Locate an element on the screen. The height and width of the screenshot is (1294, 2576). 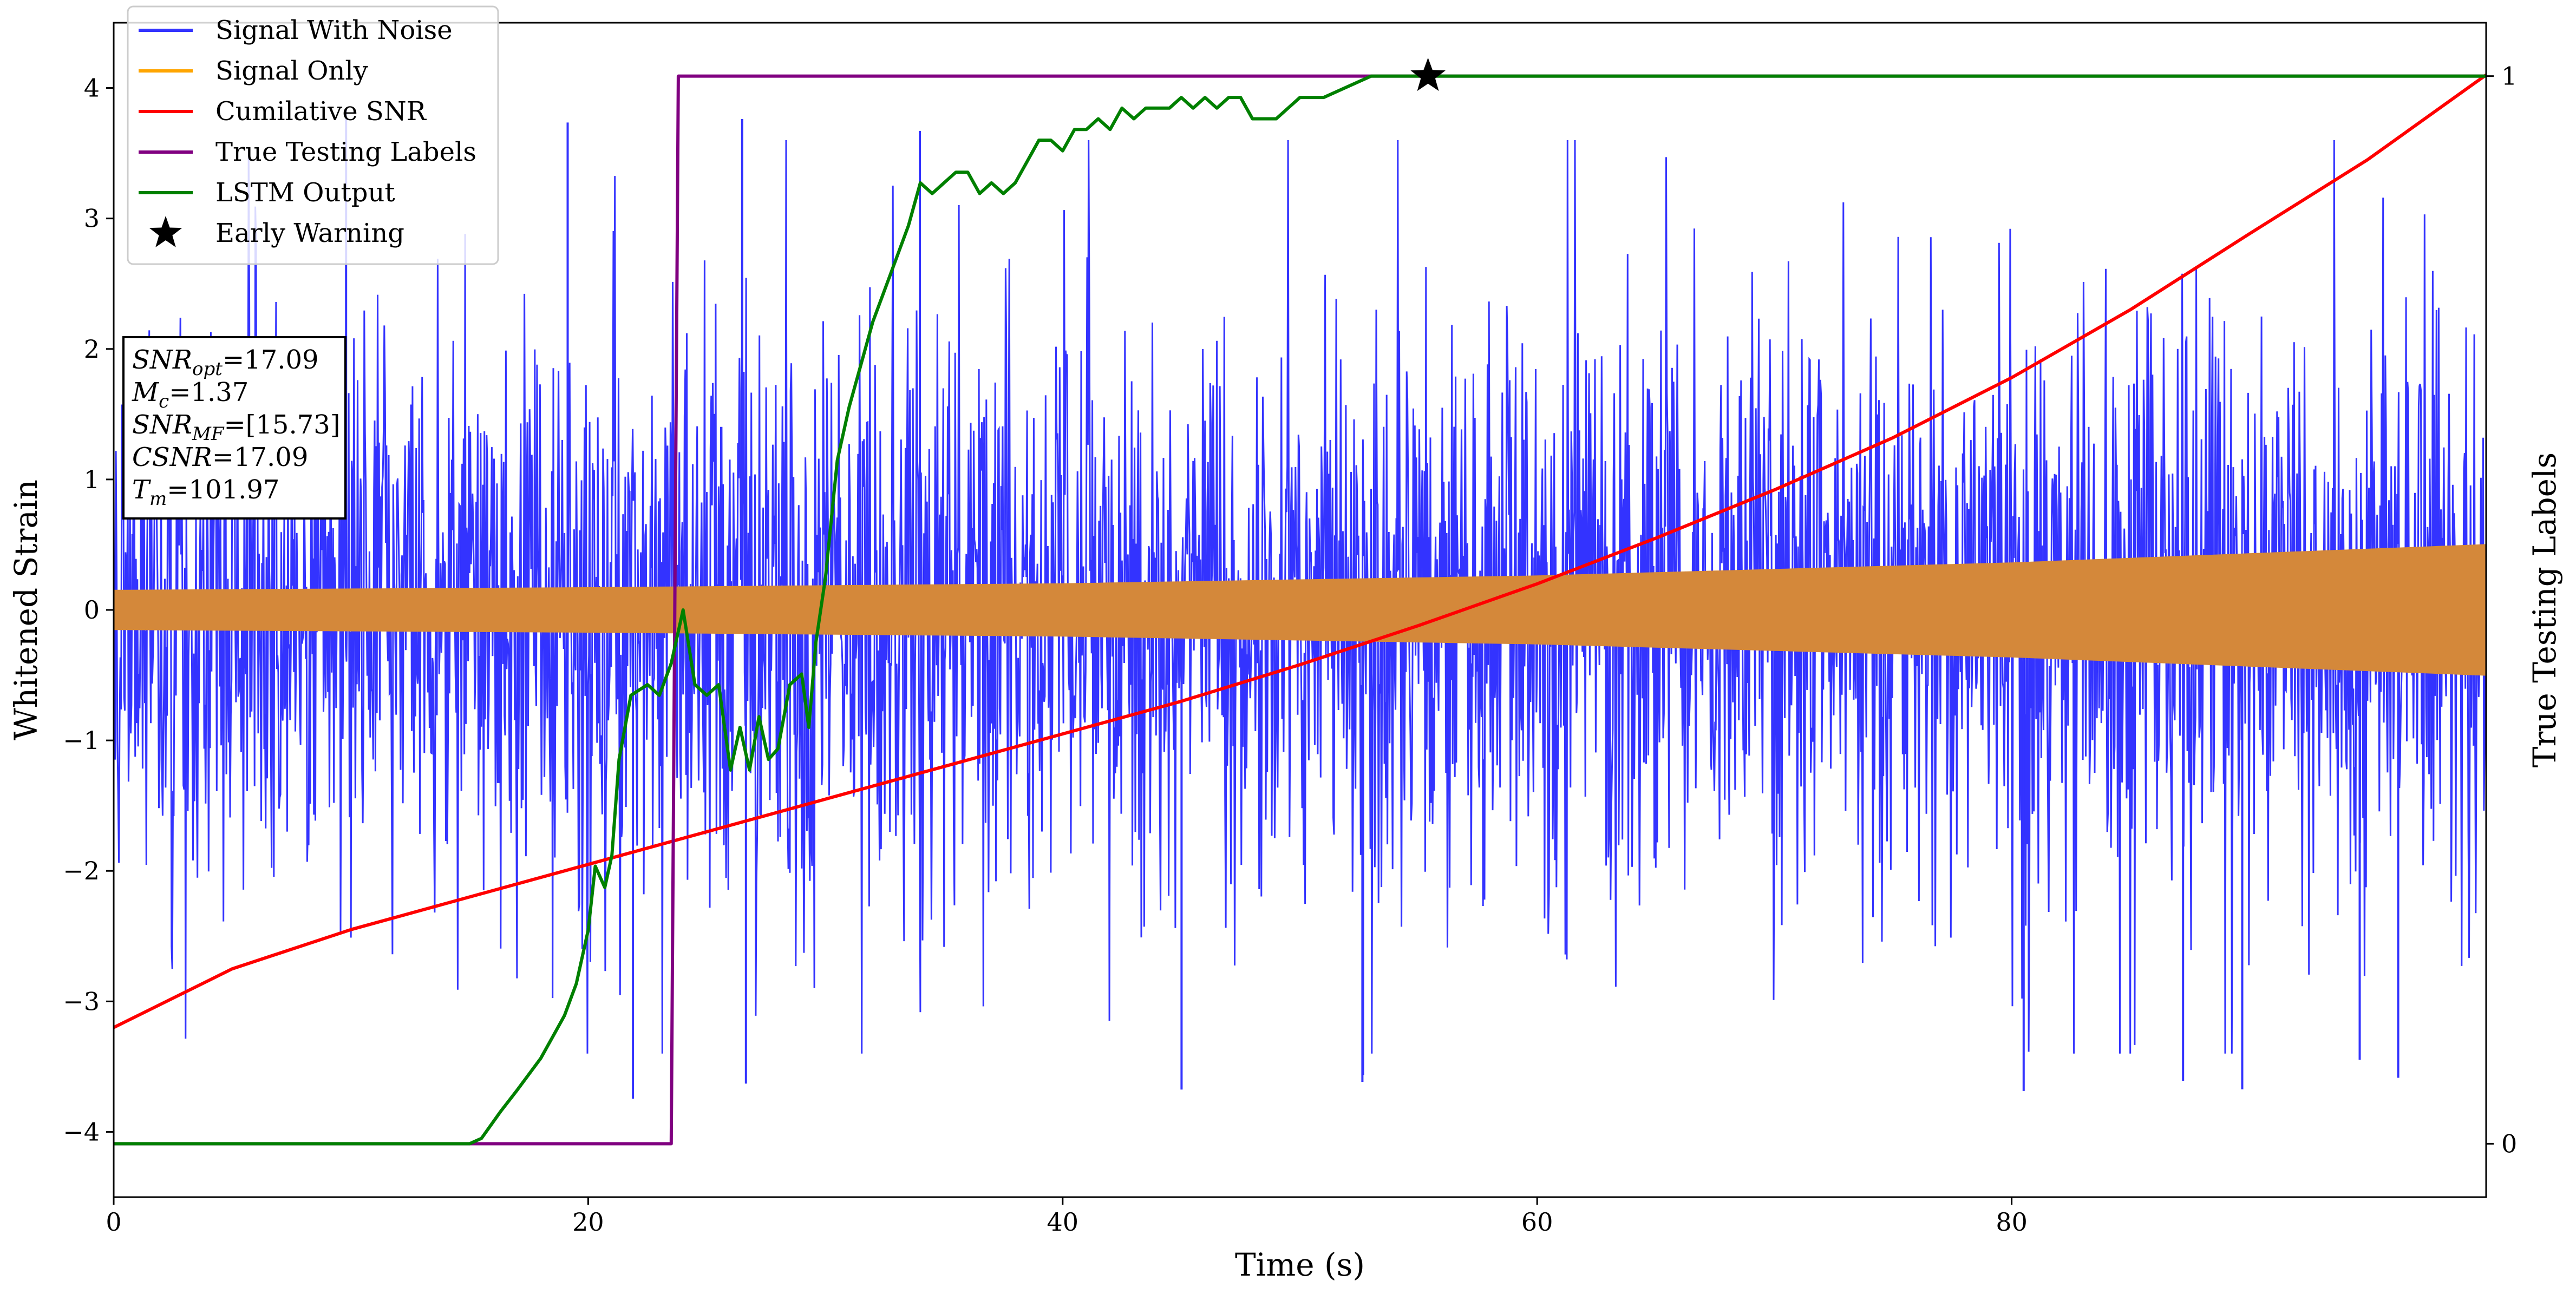
y-right-tick-label: 0 is located at coordinates (2509, 1143).